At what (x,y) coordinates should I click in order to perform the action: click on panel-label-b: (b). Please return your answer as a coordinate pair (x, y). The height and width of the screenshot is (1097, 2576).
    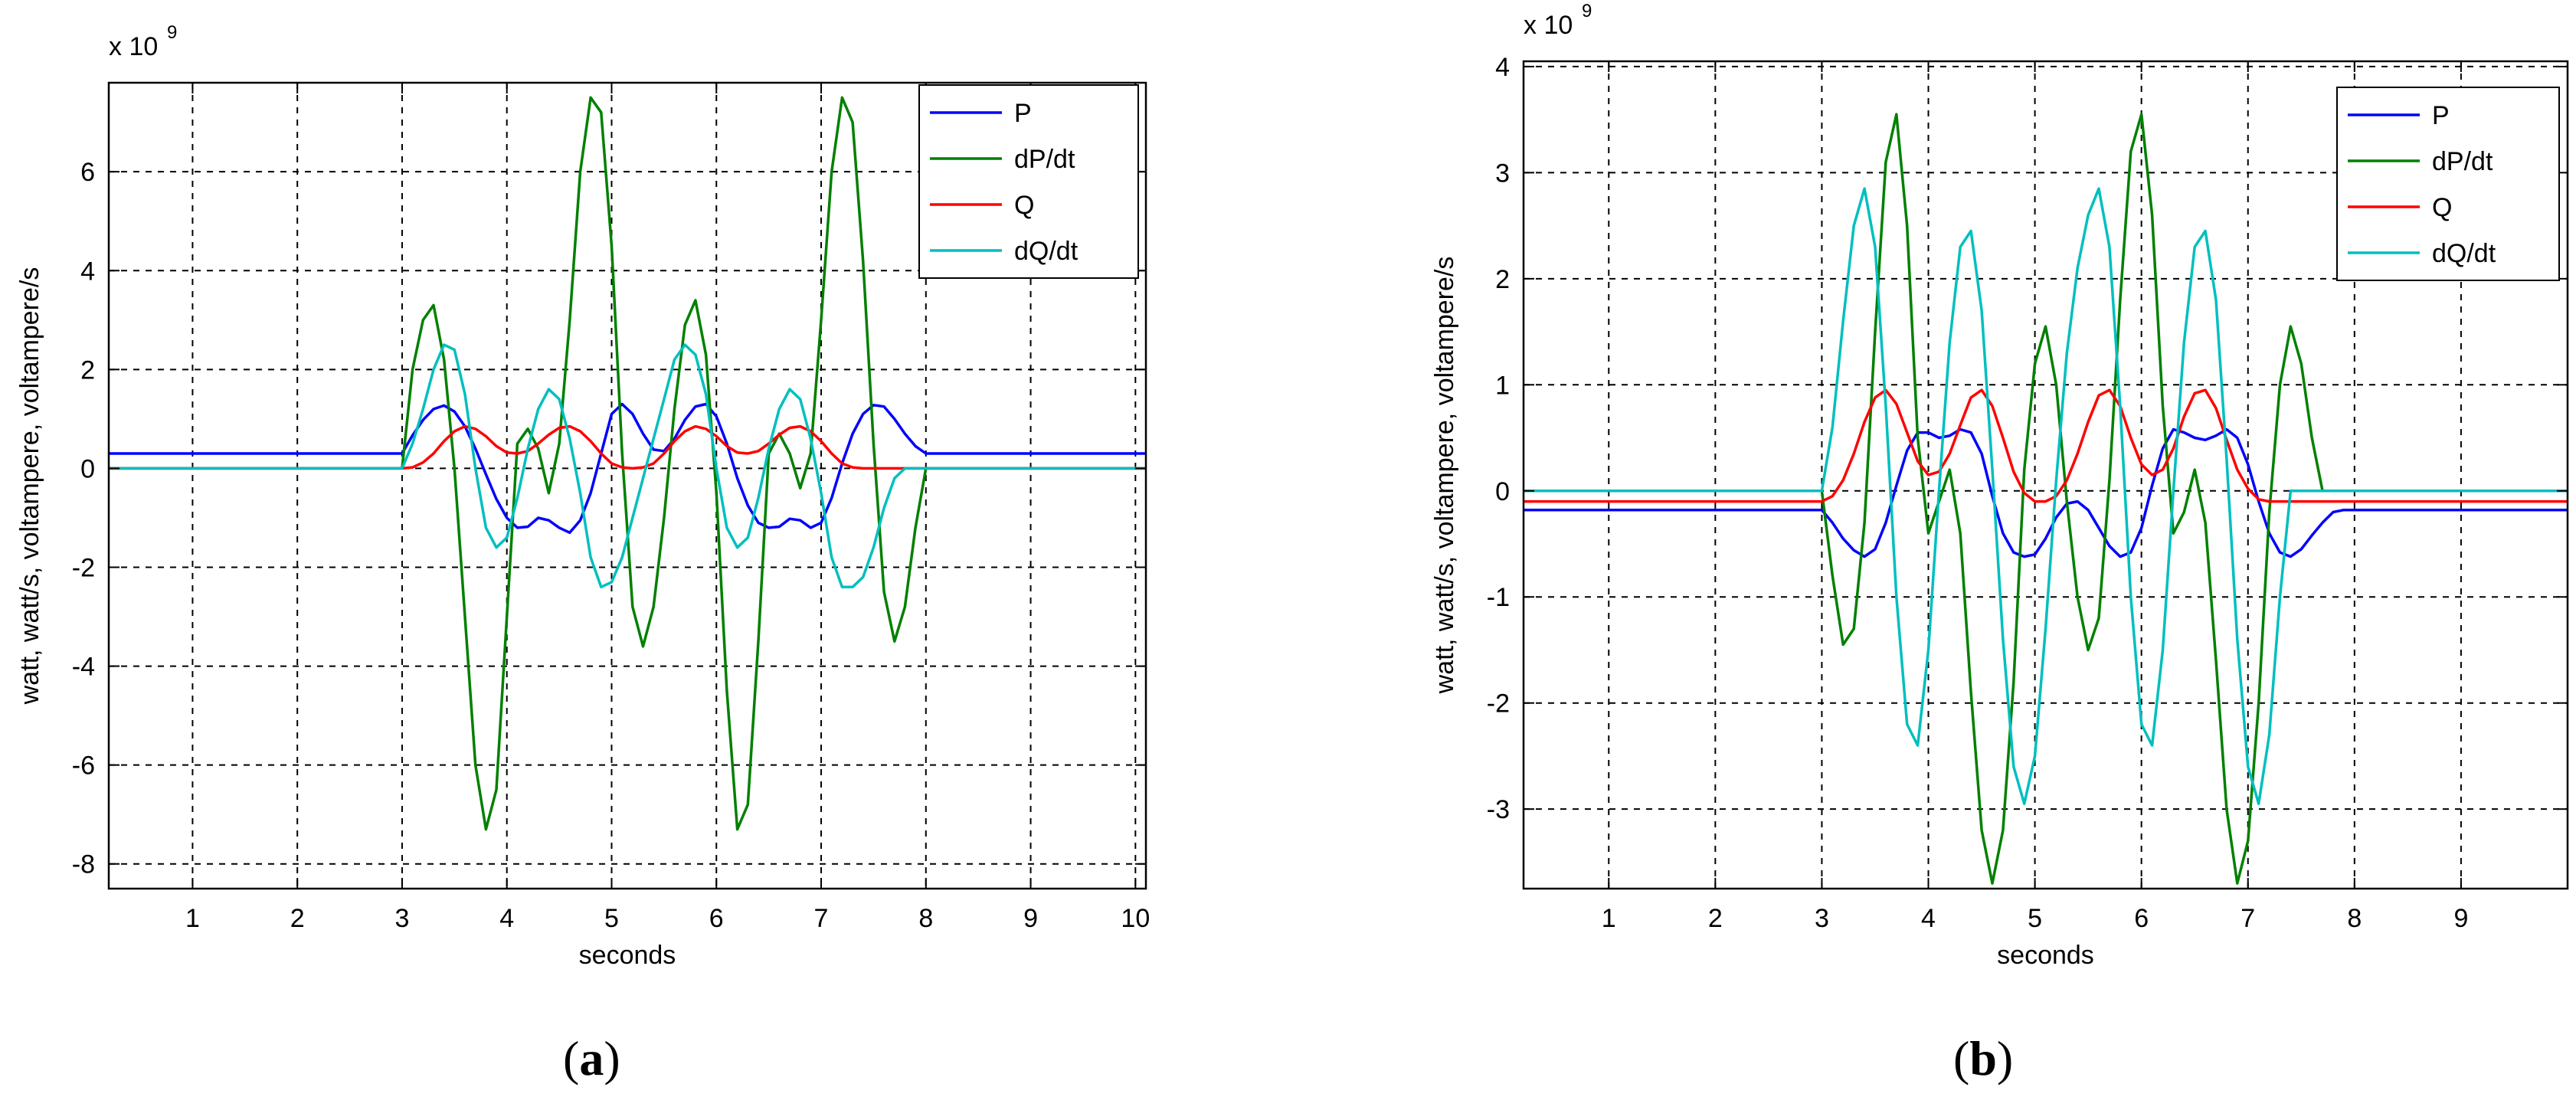
    Looking at the image, I should click on (1983, 1059).